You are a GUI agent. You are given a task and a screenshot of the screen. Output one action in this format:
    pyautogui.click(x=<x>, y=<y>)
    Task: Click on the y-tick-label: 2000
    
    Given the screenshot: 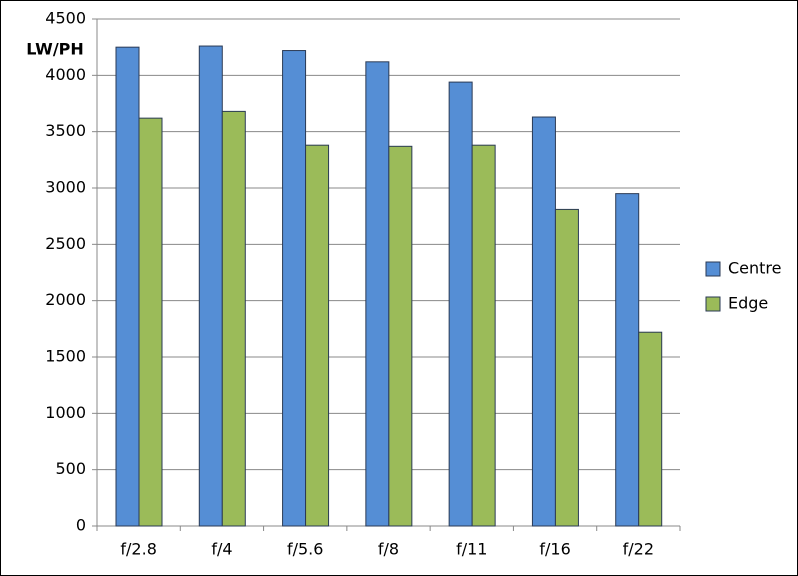 What is the action you would take?
    pyautogui.click(x=65, y=299)
    